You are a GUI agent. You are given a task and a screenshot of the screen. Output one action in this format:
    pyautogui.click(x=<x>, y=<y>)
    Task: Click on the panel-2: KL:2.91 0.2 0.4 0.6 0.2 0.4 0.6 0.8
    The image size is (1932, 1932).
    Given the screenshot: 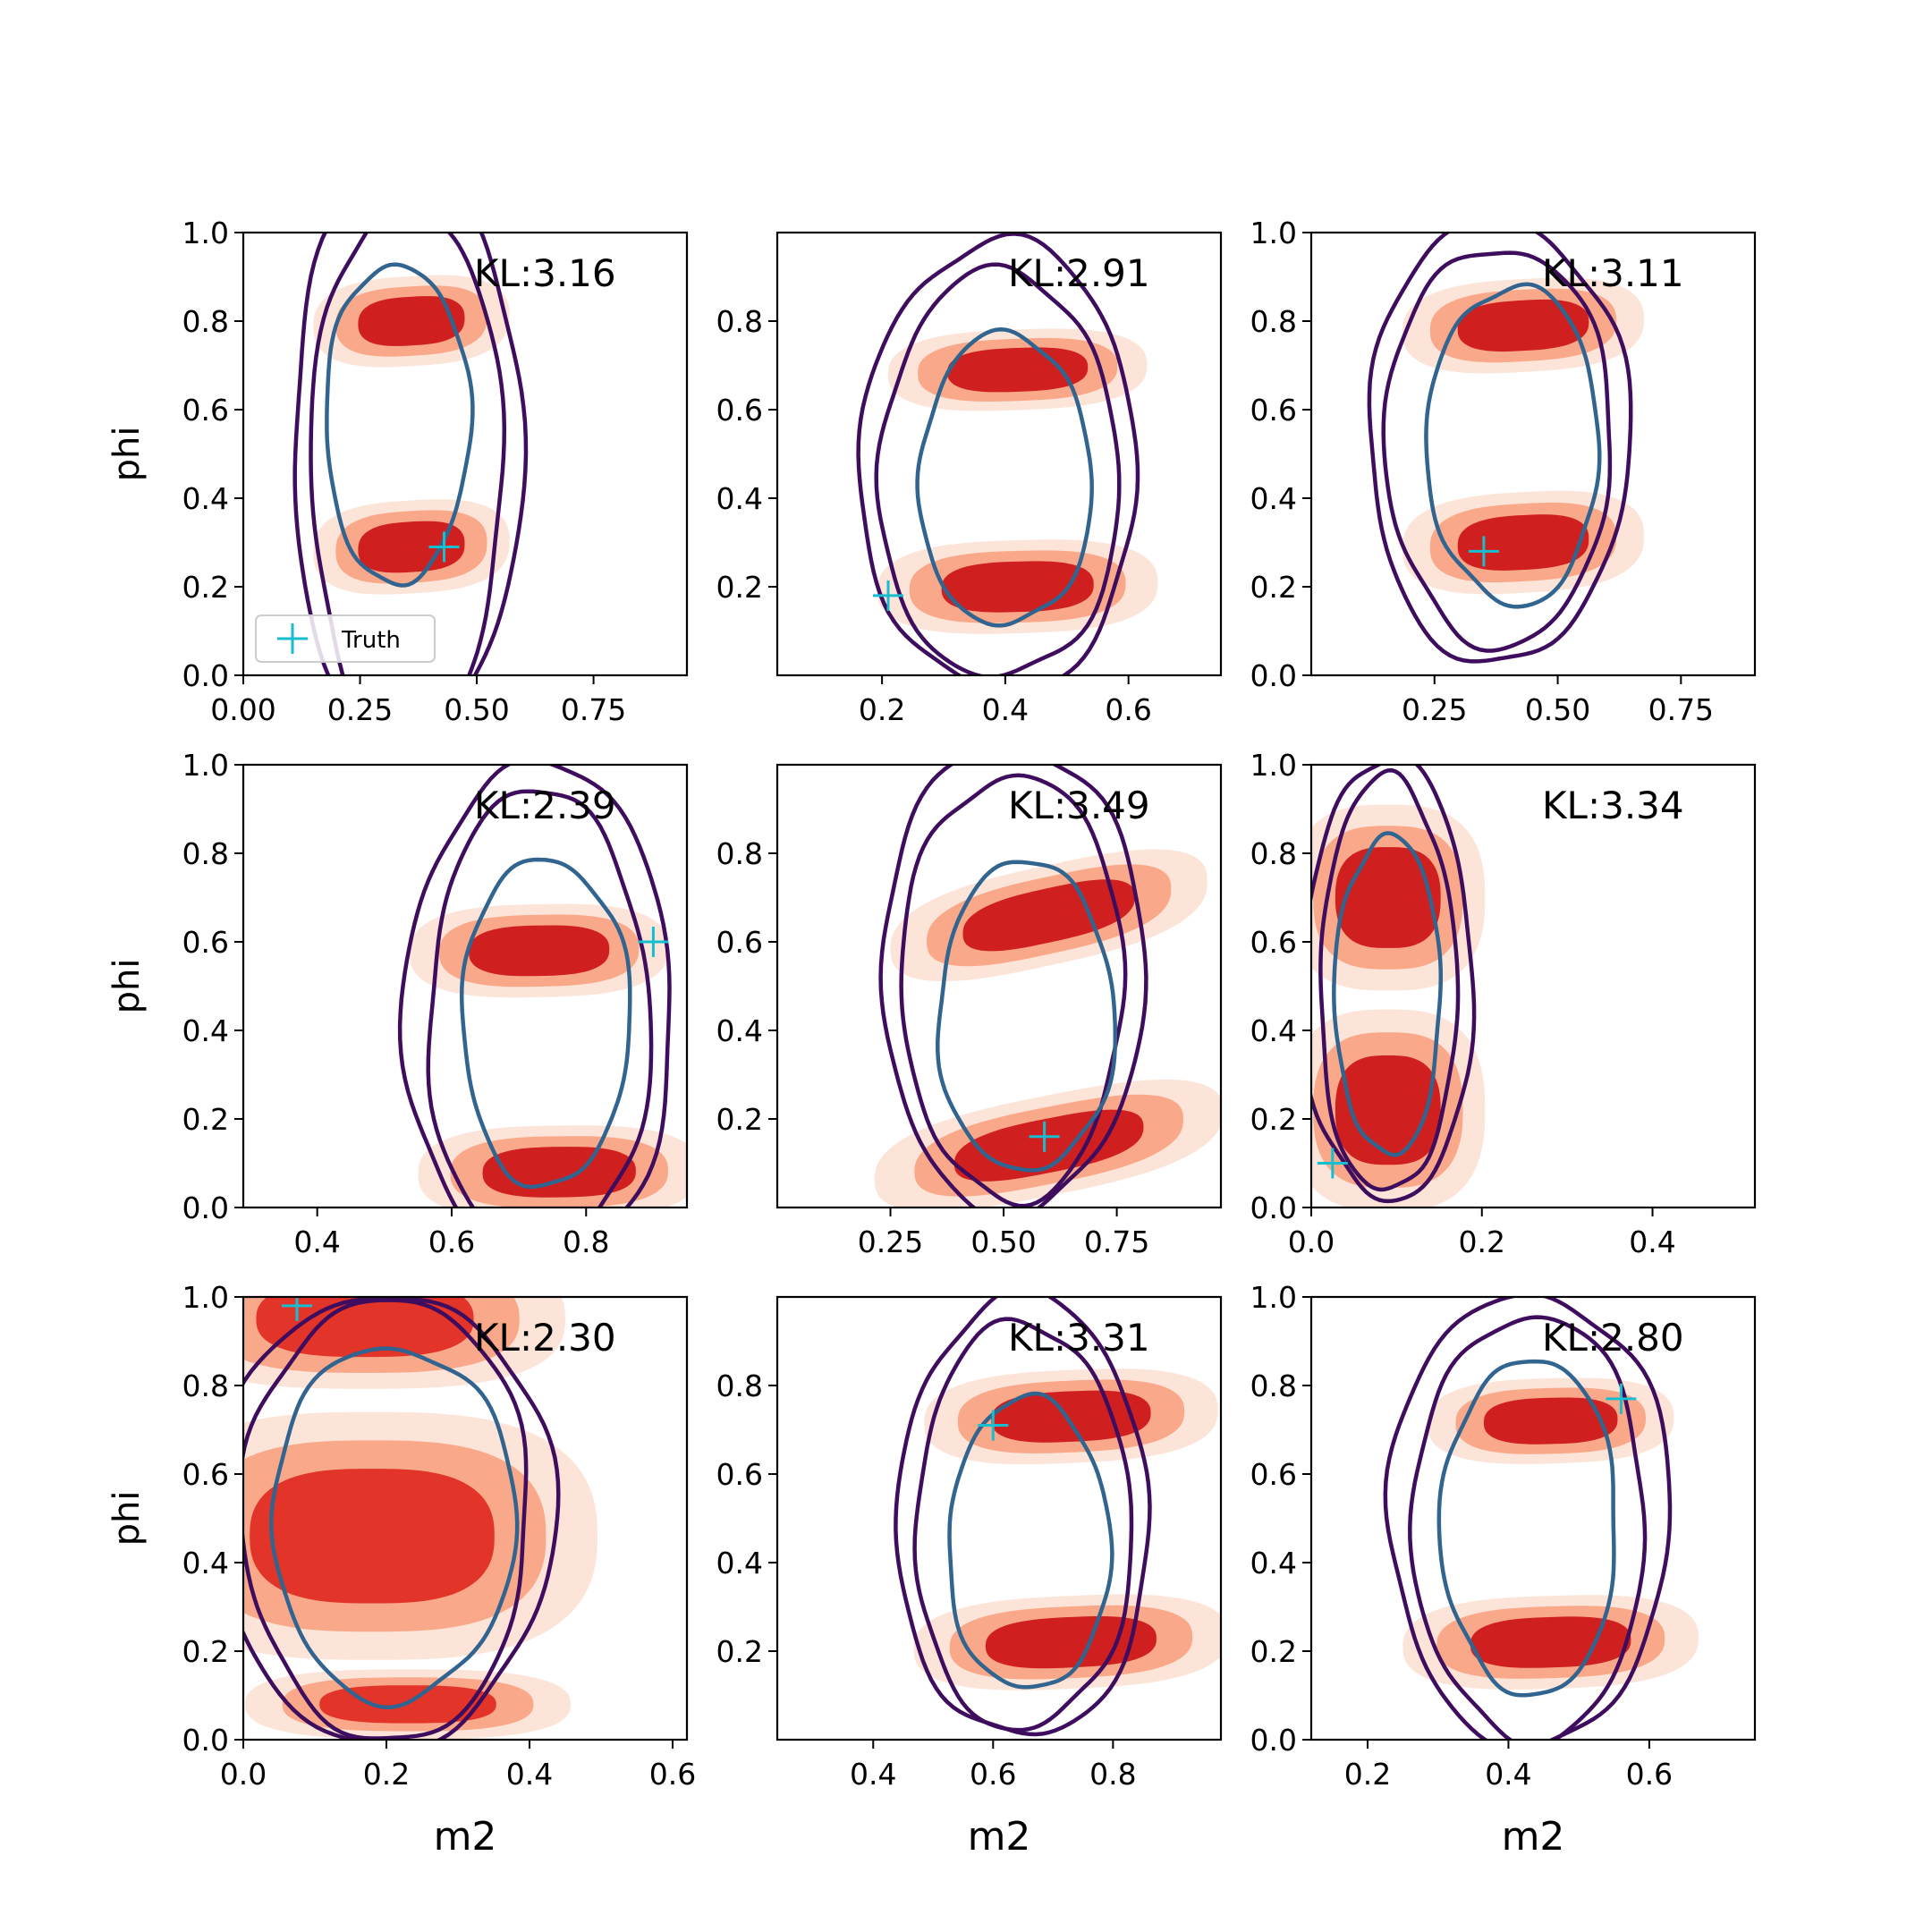 What is the action you would take?
    pyautogui.click(x=969, y=479)
    